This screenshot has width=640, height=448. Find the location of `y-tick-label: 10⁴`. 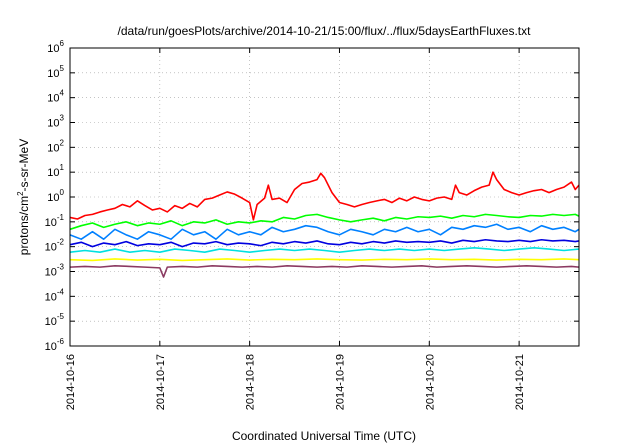

y-tick-label: 10⁴ is located at coordinates (55, 97).